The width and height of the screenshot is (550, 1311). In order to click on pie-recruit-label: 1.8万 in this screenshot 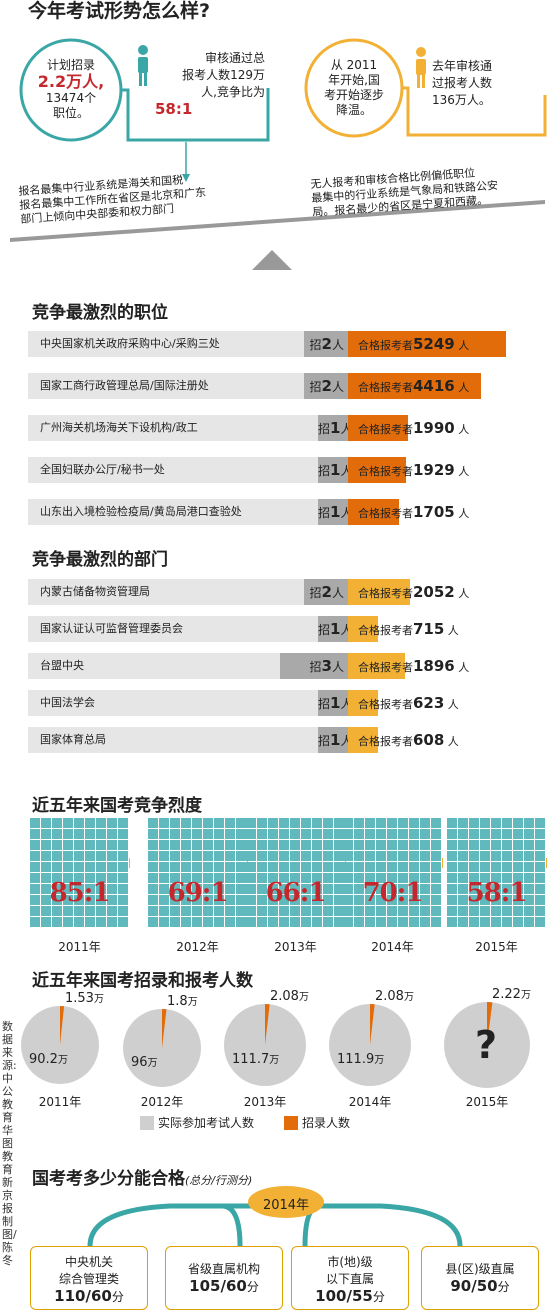, I will do `click(182, 1001)`.